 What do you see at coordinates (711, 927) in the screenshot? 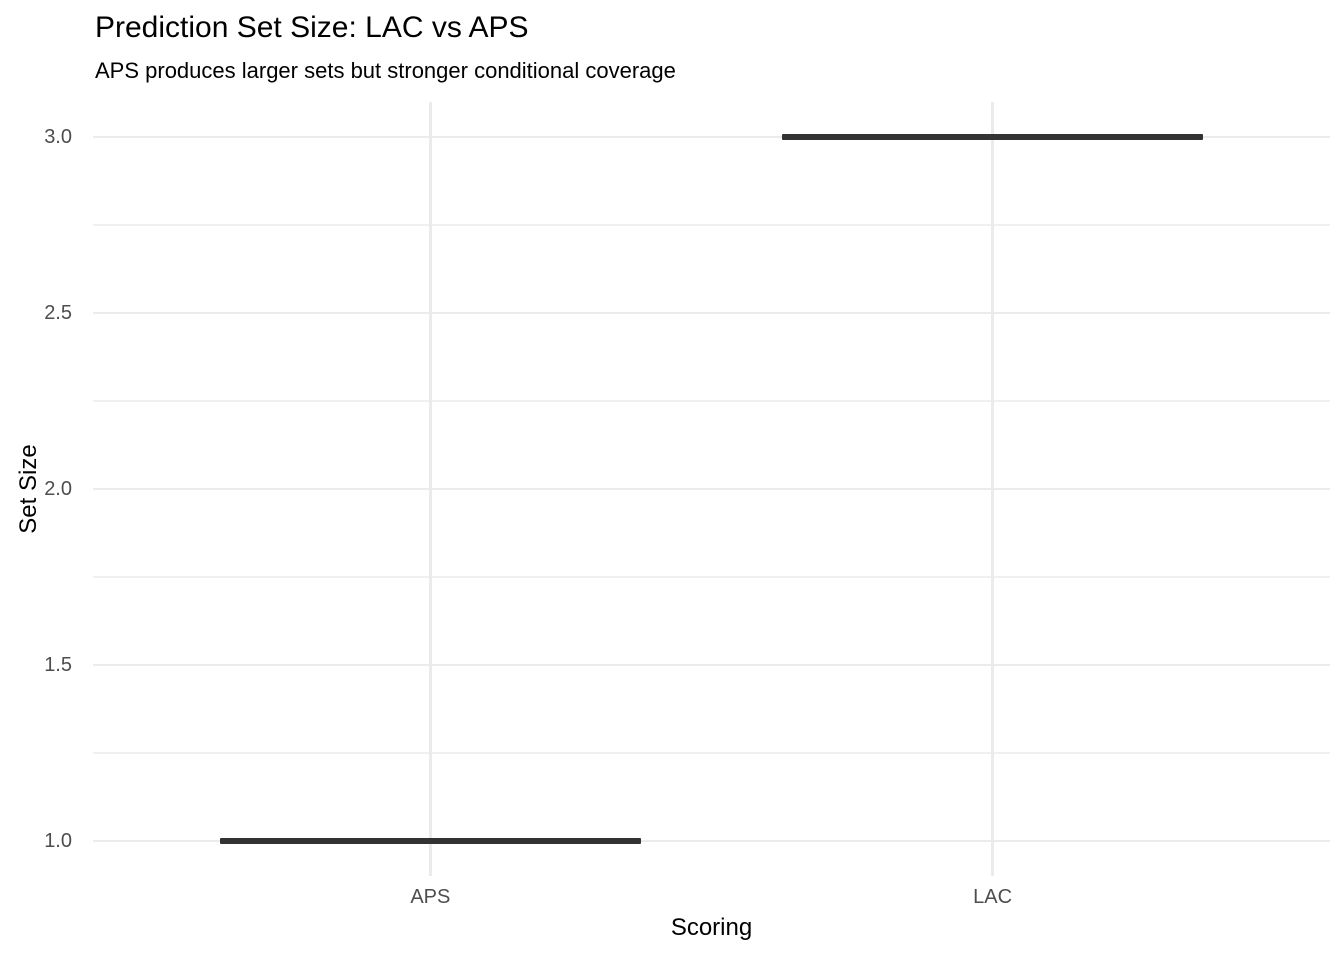
I see `x-axis-title: Scoring` at bounding box center [711, 927].